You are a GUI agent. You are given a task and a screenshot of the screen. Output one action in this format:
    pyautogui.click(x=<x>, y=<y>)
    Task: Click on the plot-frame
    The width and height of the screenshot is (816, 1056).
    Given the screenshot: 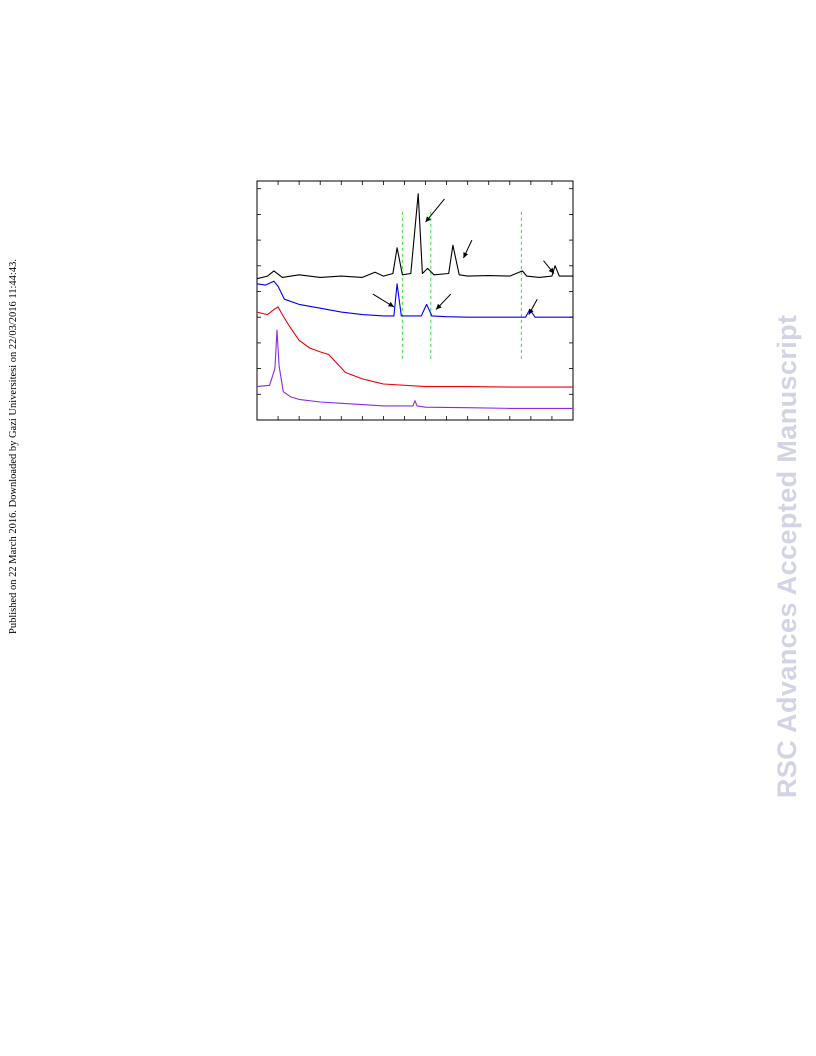 What is the action you would take?
    pyautogui.click(x=415, y=300)
    